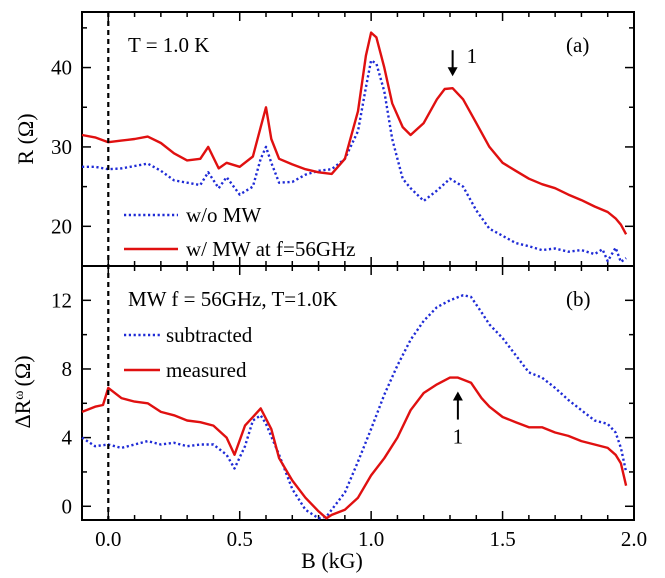 This screenshot has width=665, height=578. Describe the element at coordinates (502, 539) in the screenshot. I see `x-tick-label: 1.5` at that location.